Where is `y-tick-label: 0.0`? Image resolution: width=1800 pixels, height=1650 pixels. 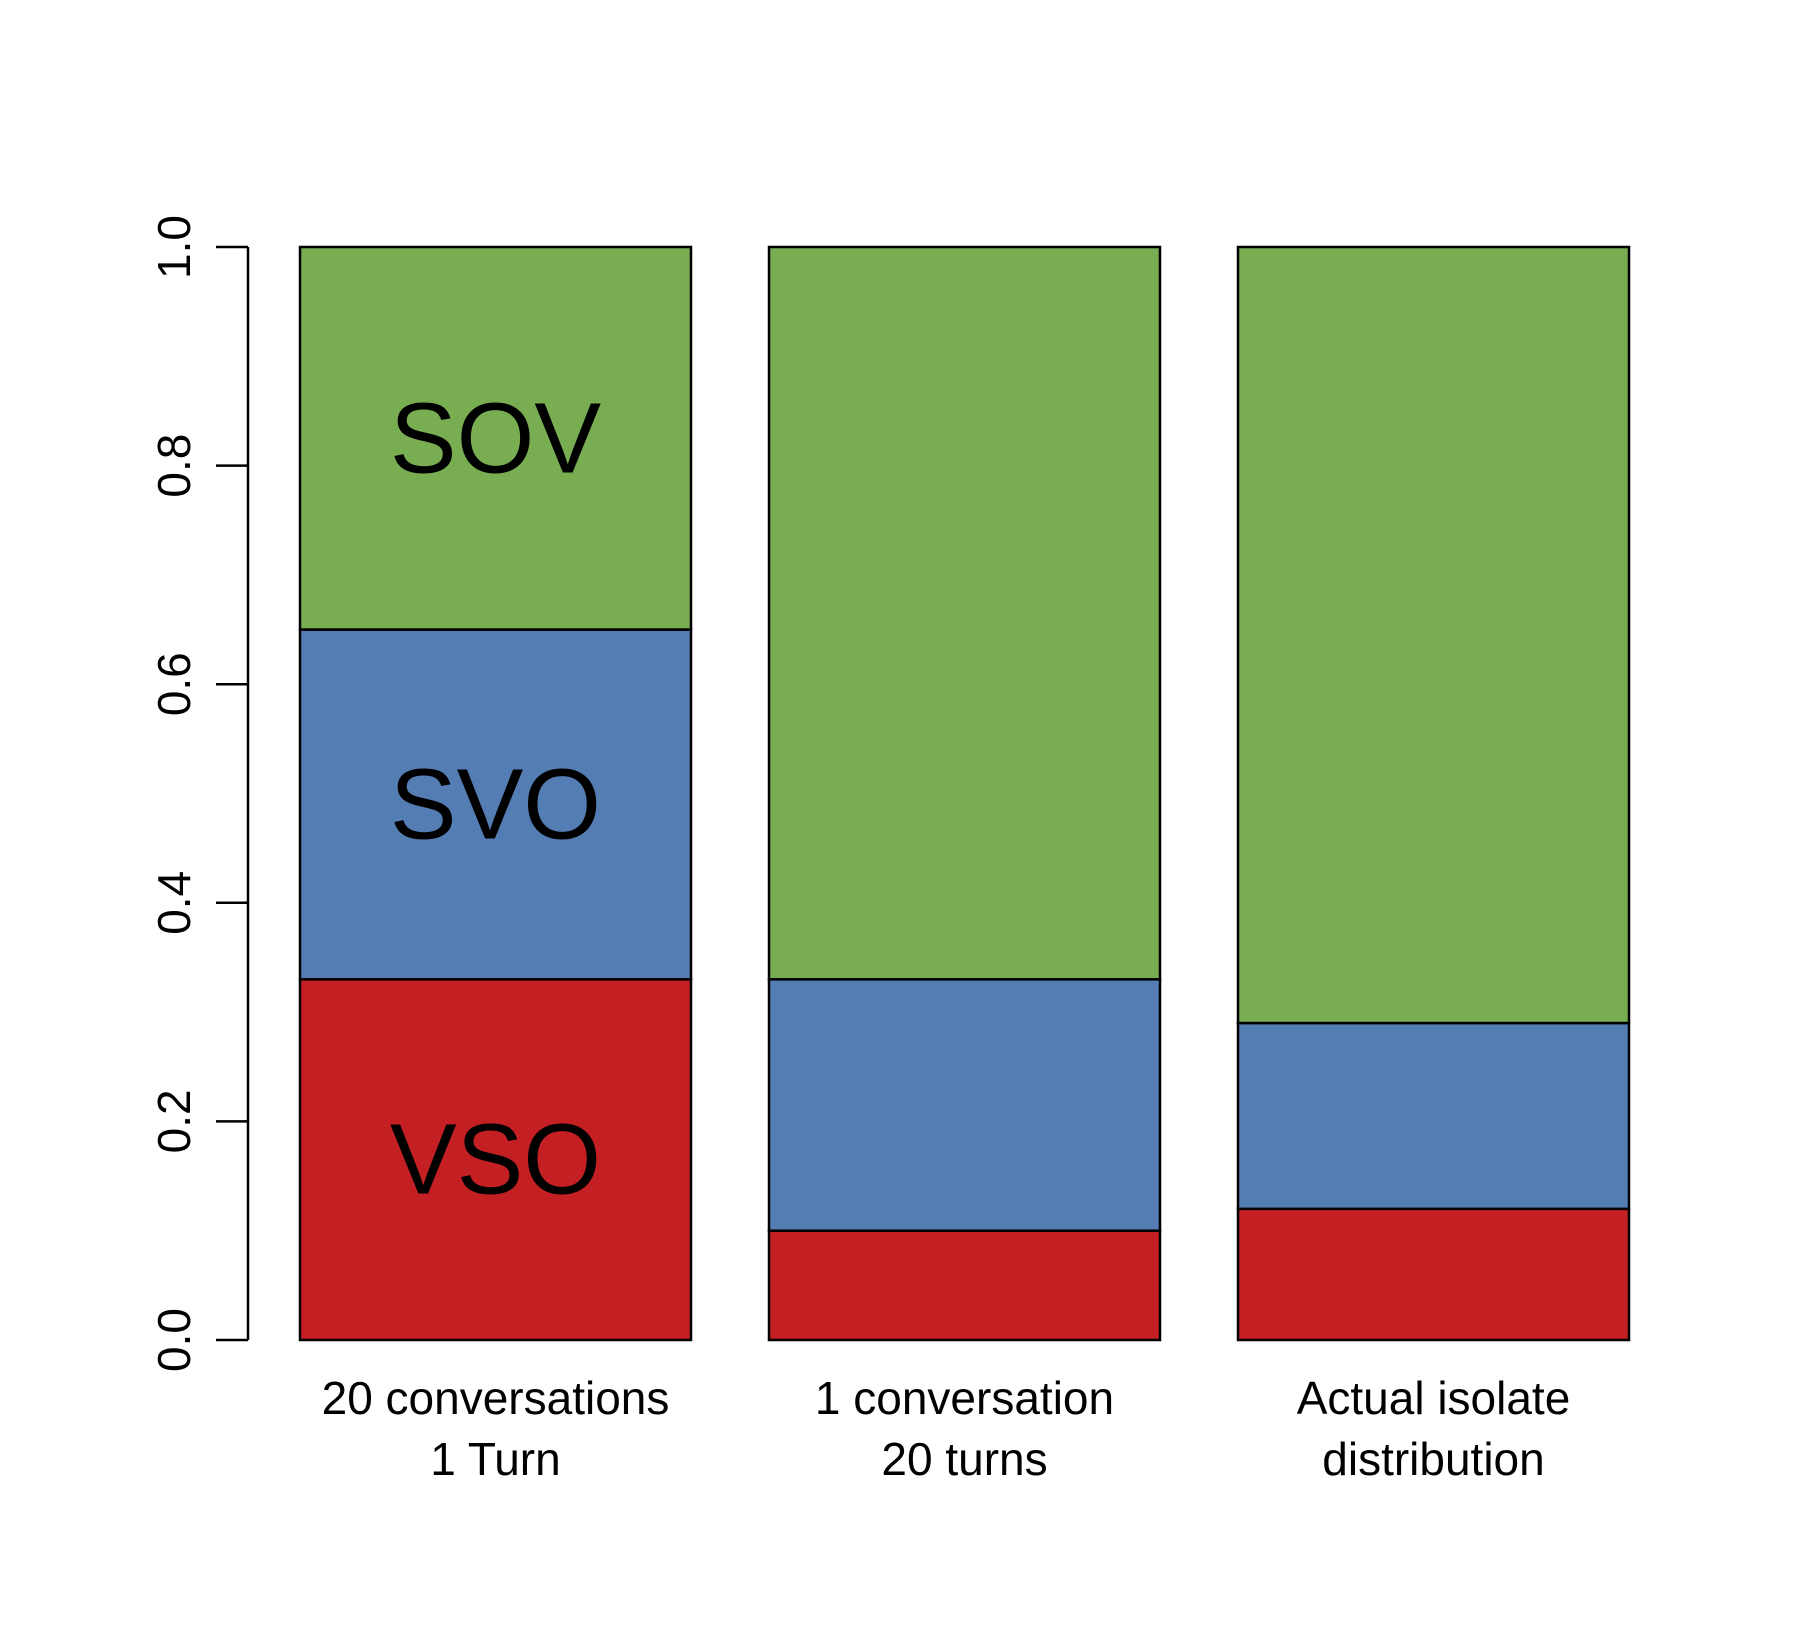 y-tick-label: 0.0 is located at coordinates (174, 1340).